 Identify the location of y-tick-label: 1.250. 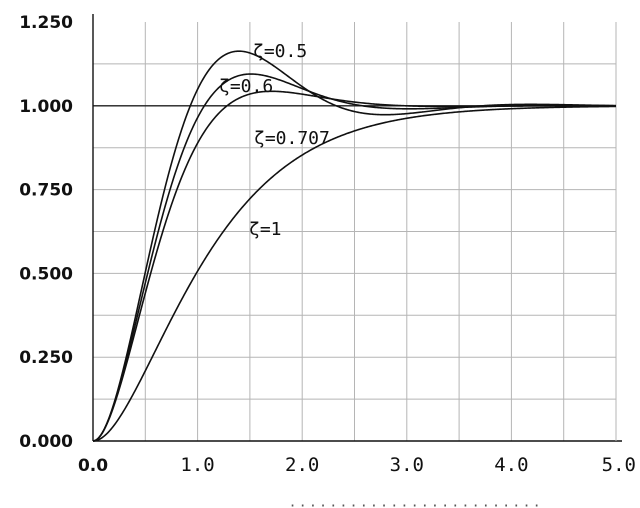
(46, 23).